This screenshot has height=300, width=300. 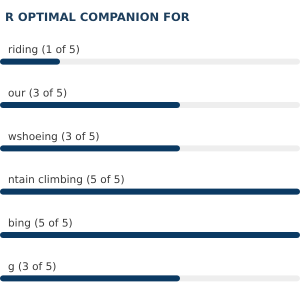 I want to click on y-tick-label: riding (1 of 5), so click(x=44, y=50).